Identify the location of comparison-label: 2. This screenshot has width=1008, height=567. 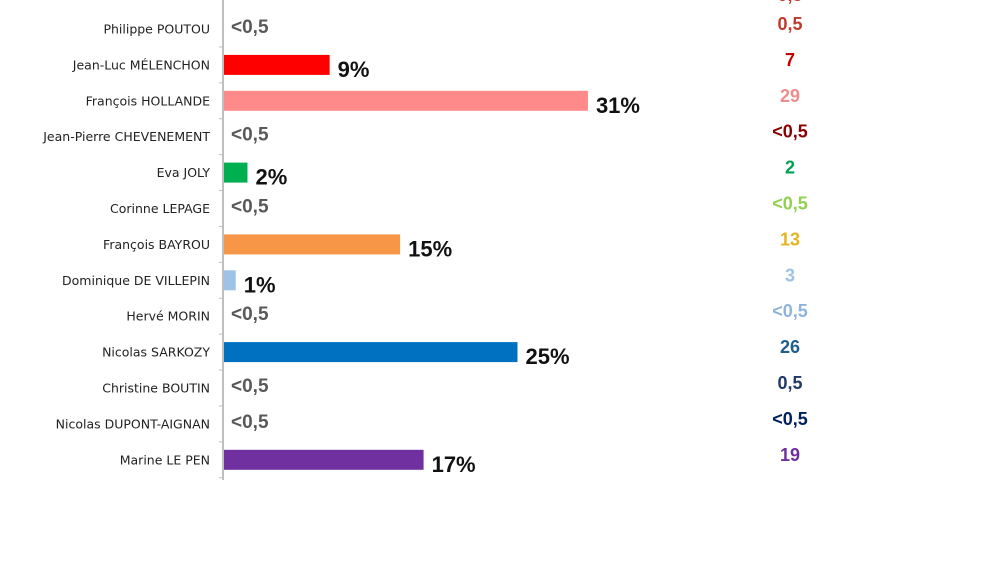
(790, 168).